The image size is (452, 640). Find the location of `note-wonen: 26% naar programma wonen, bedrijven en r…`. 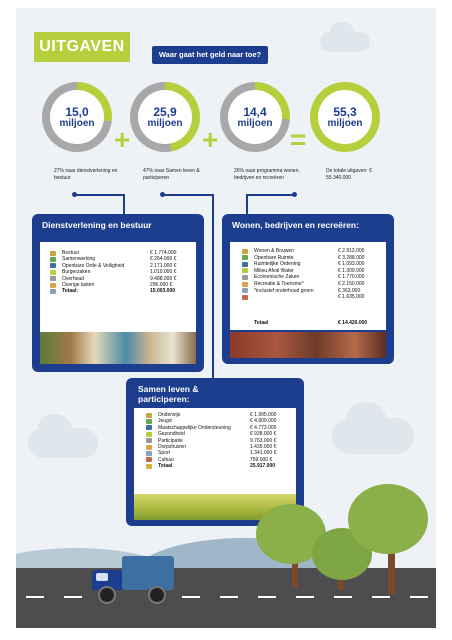

note-wonen: 26% naar programma wonen, bedrijven en r… is located at coordinates (267, 174).